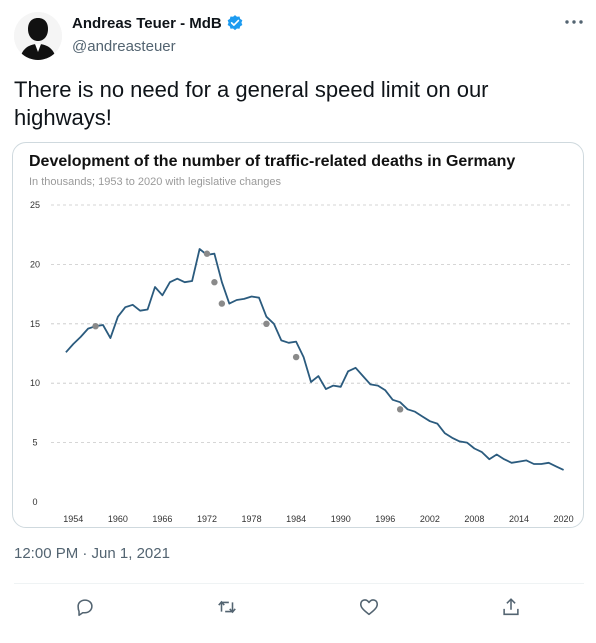 Image resolution: width=596 pixels, height=643 pixels. What do you see at coordinates (474, 519) in the screenshot?
I see `x-tick-label: 2008` at bounding box center [474, 519].